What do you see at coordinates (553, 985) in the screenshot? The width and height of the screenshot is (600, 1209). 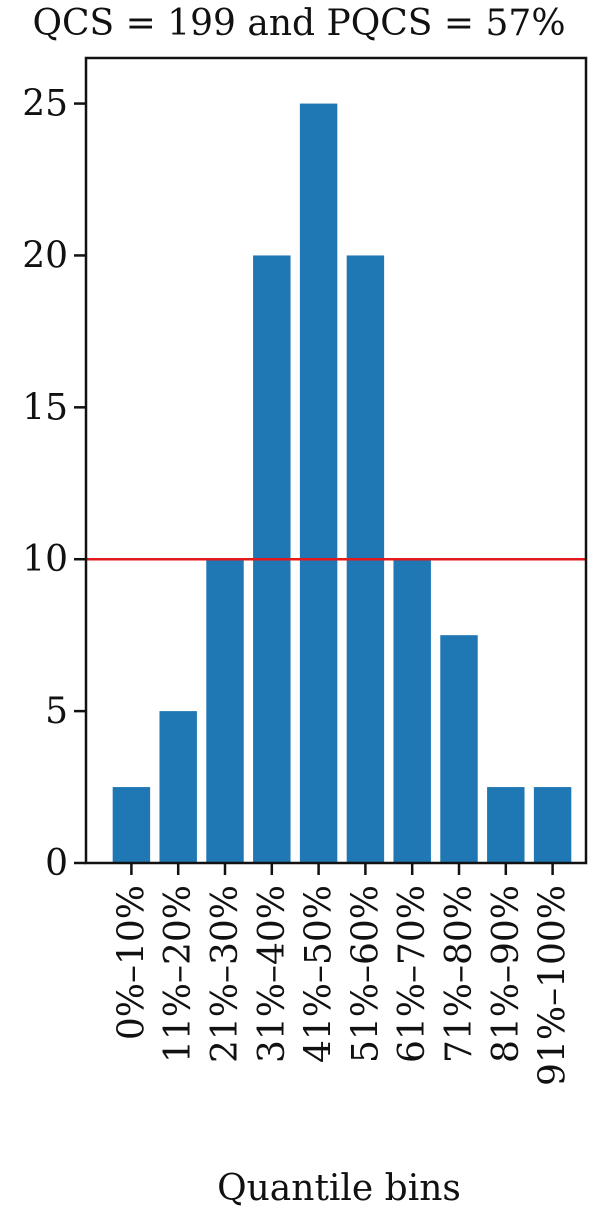 I see `x-tick-label: 91%–100%` at bounding box center [553, 985].